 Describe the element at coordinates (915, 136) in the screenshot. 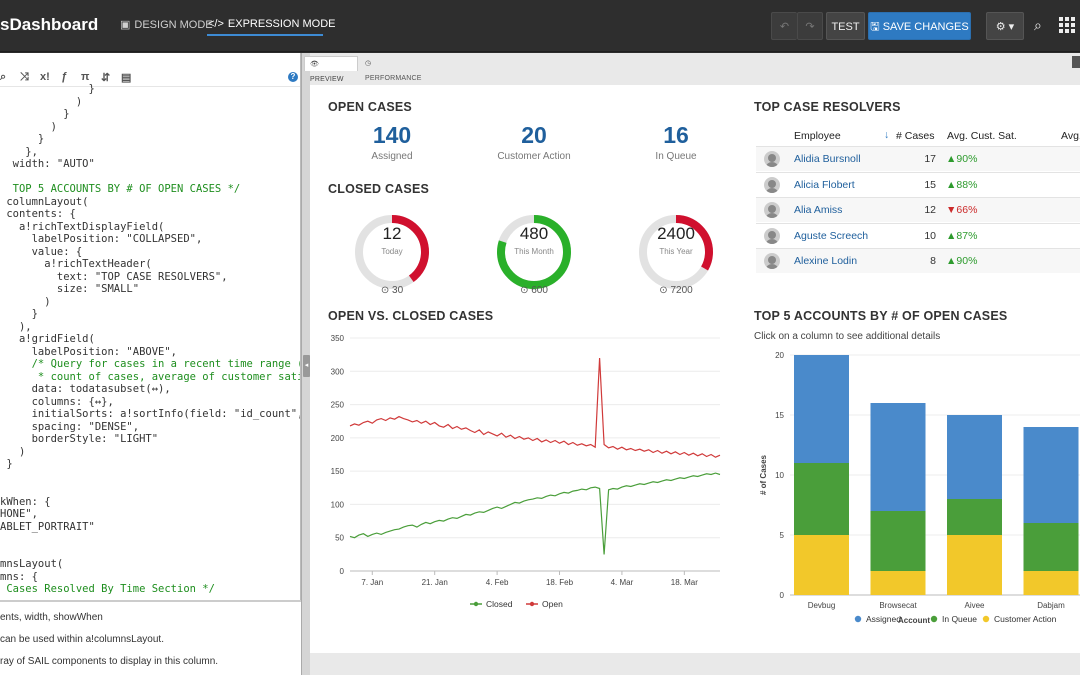

I see `col-cases: # Cases` at that location.